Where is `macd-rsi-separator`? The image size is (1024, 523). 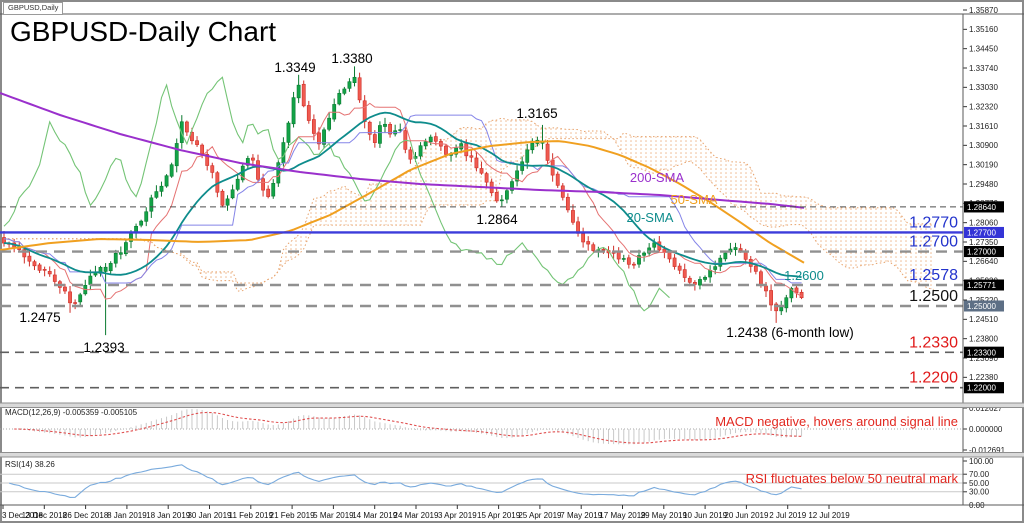
macd-rsi-separator is located at coordinates (512, 455).